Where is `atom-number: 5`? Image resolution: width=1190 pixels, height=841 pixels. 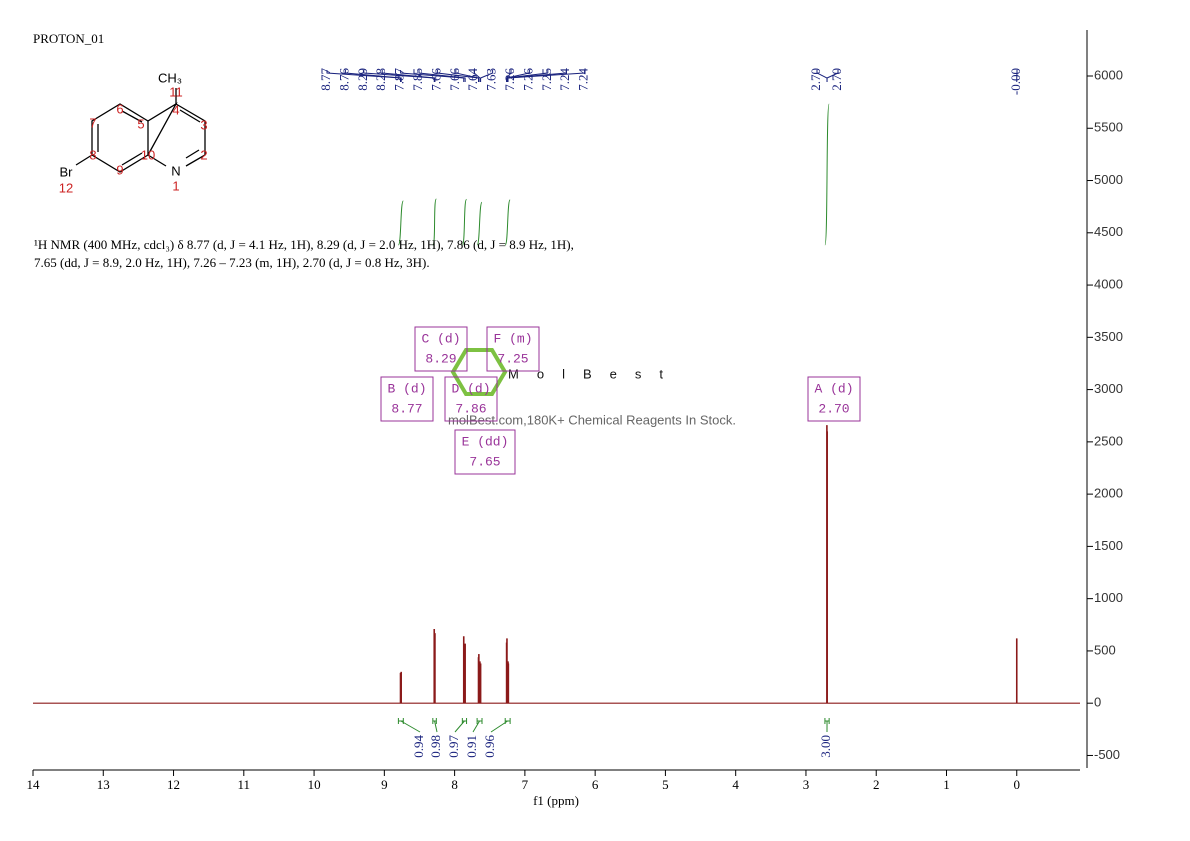 atom-number: 5 is located at coordinates (140, 123).